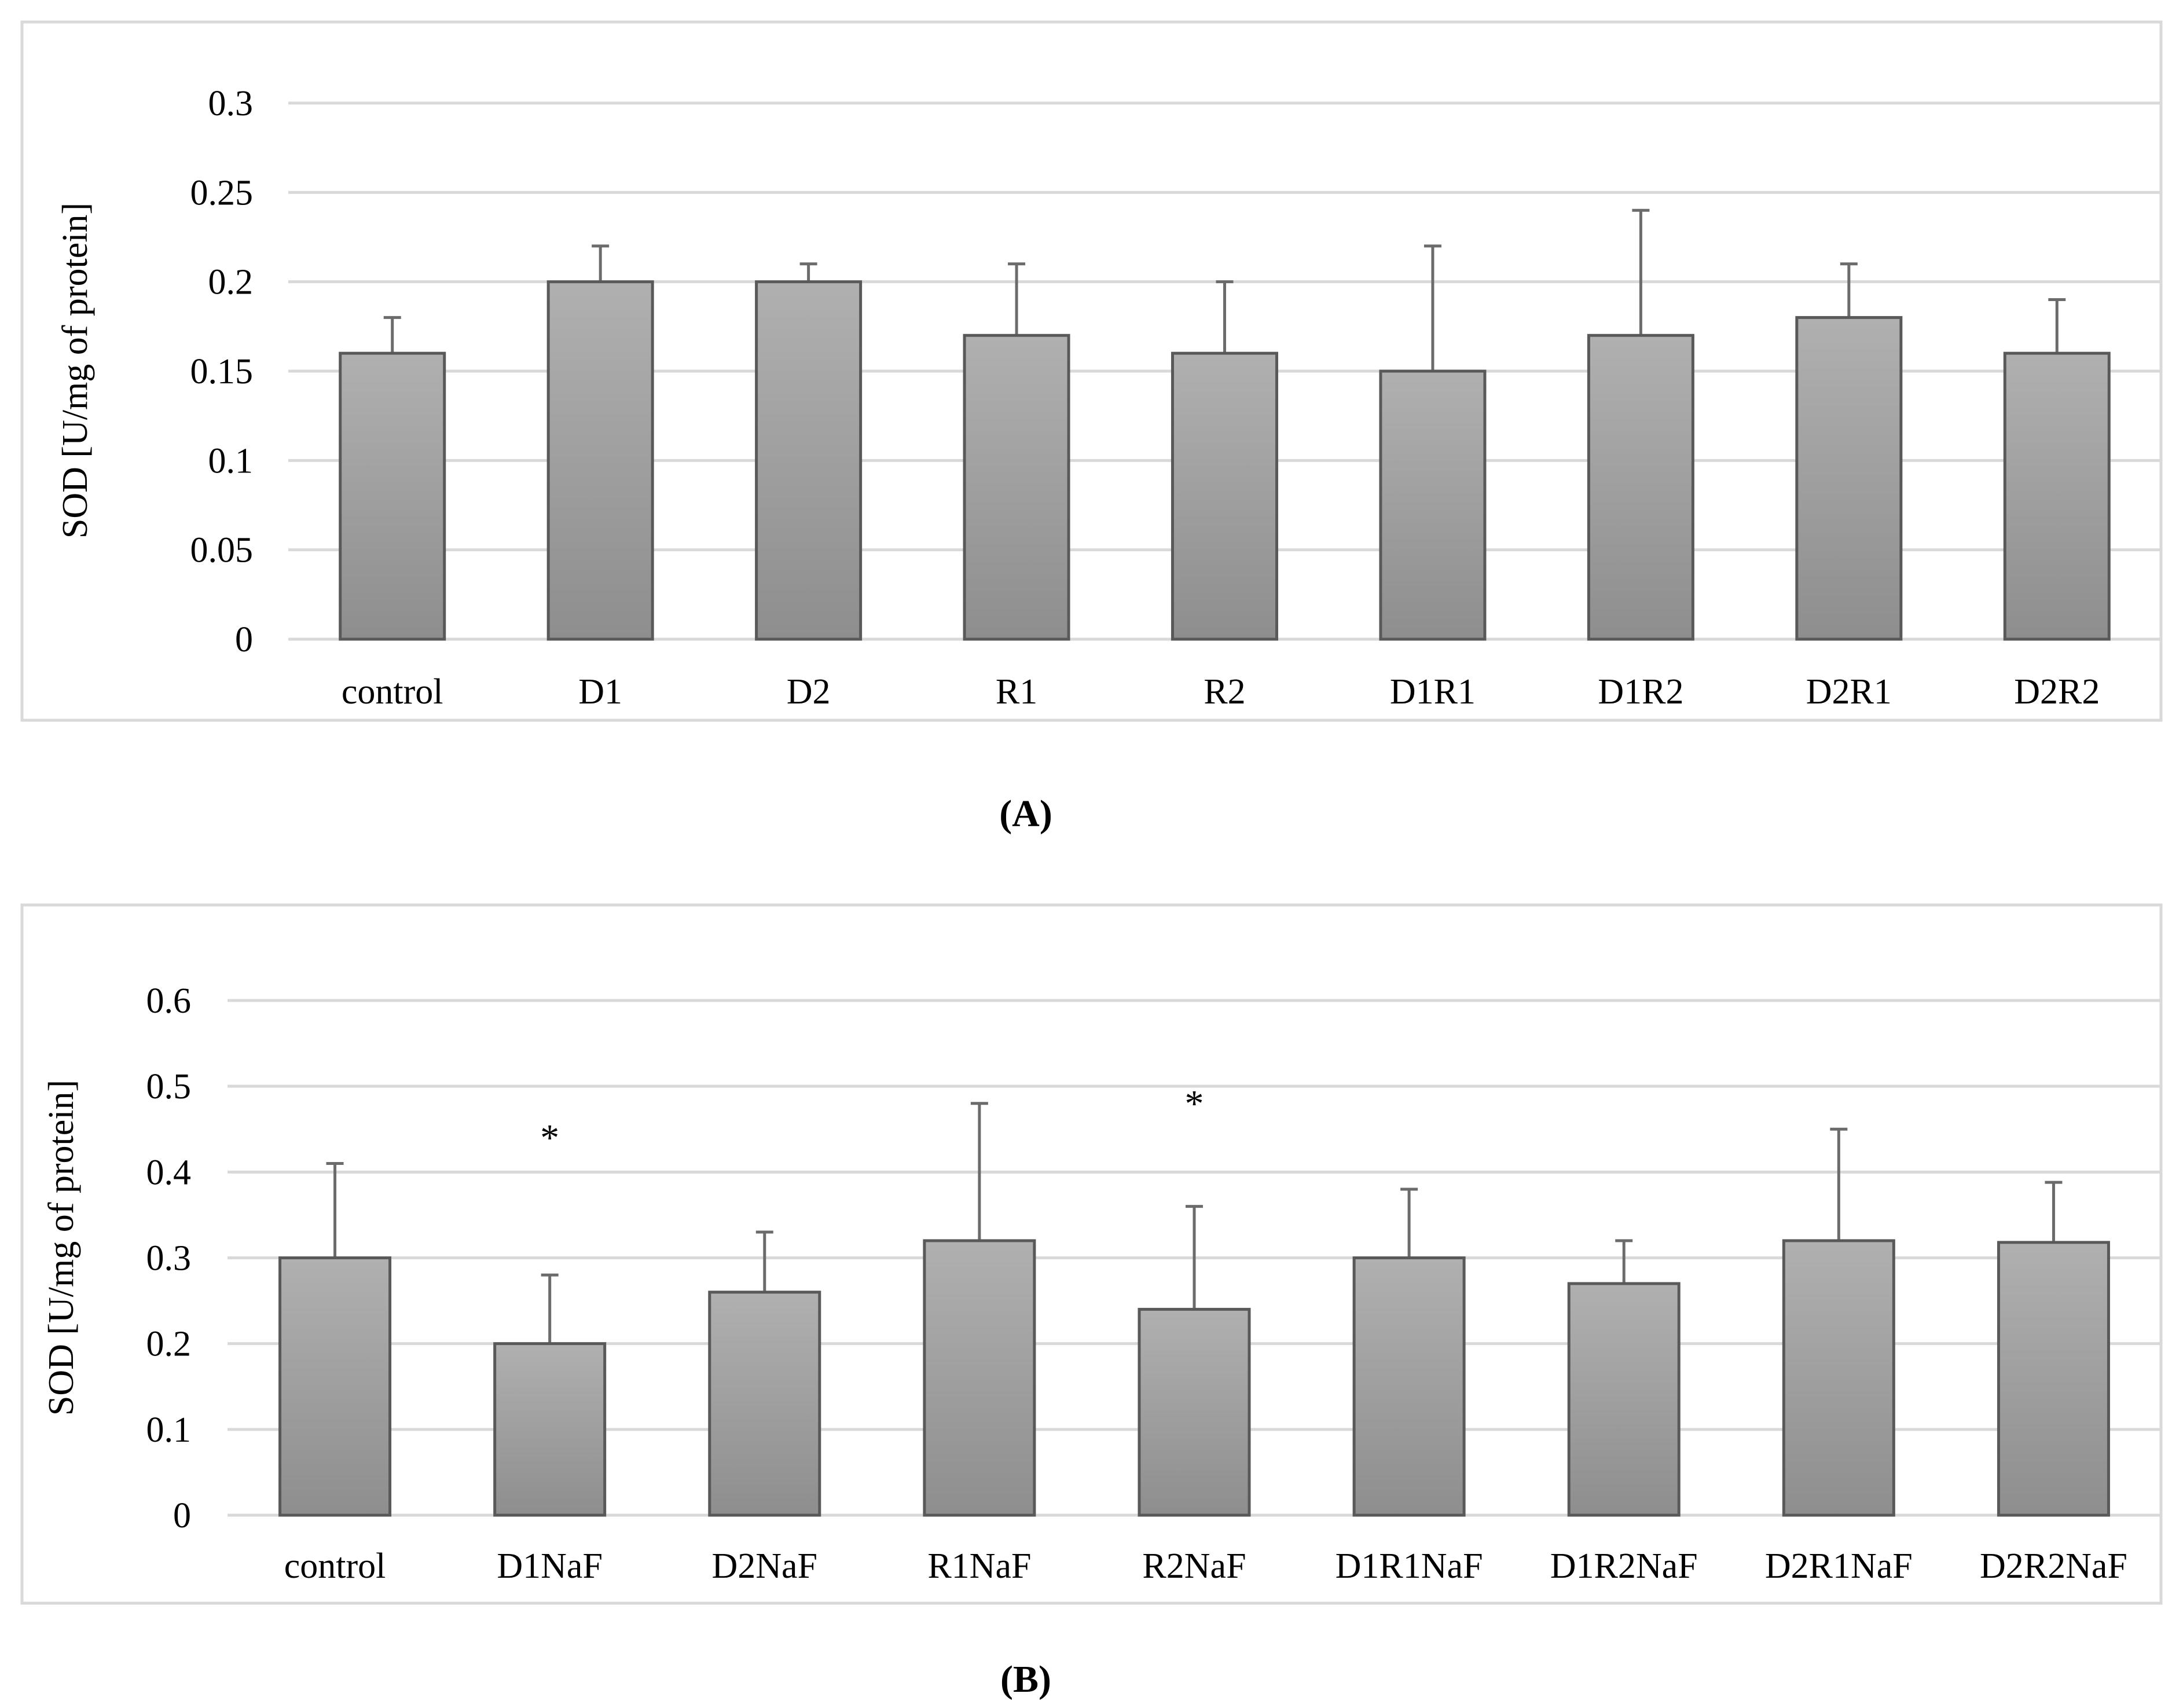 This screenshot has width=2183, height=1708. What do you see at coordinates (1016, 692) in the screenshot?
I see `x-tick-label: R1` at bounding box center [1016, 692].